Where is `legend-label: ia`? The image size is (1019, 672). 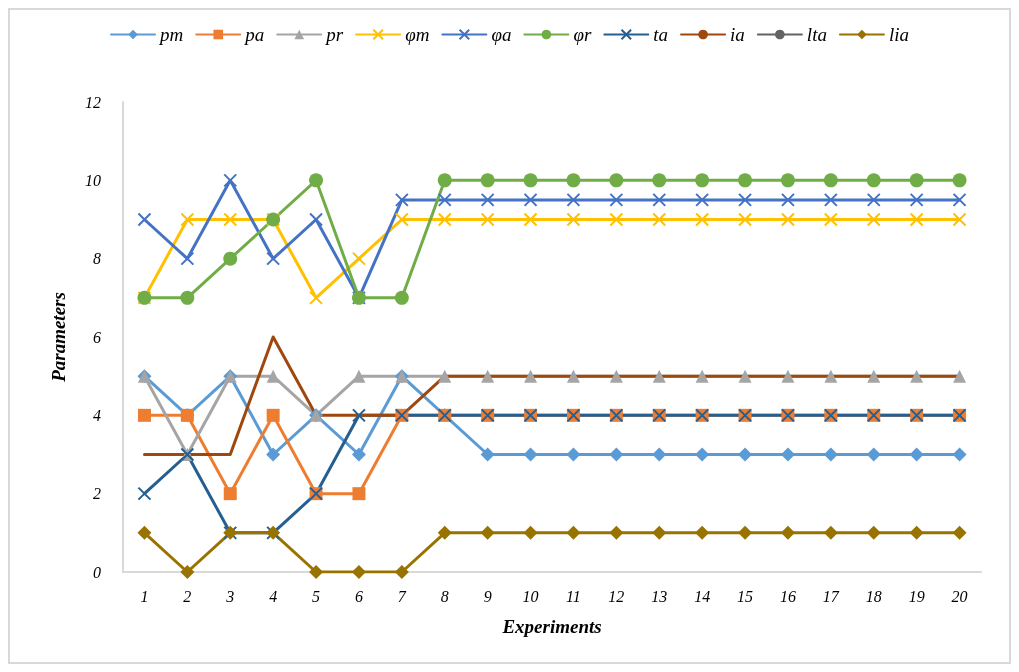 legend-label: ia is located at coordinates (737, 34).